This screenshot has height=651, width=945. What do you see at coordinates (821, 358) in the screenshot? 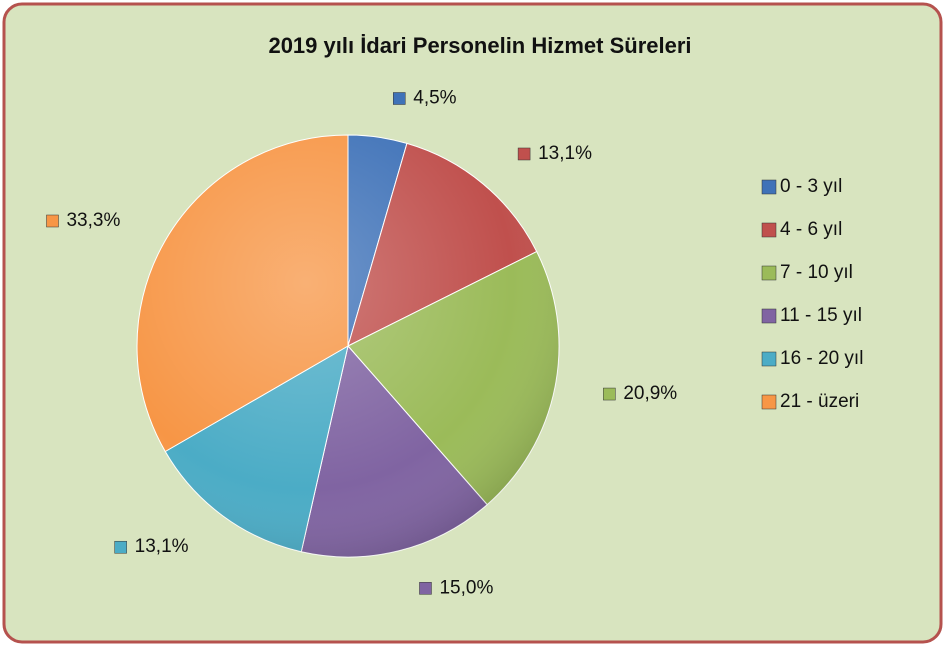
I see `legend-label: 16 - 20 yıl` at bounding box center [821, 358].